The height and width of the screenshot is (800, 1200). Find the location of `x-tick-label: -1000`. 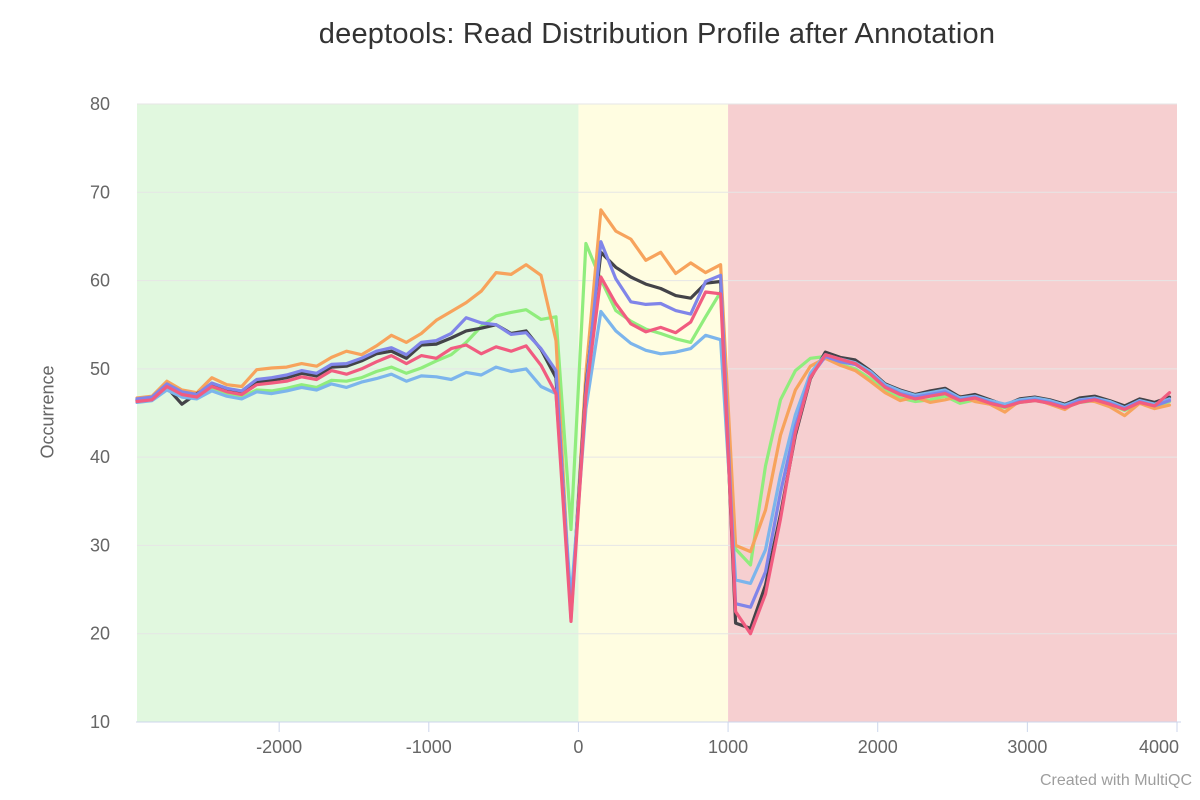

x-tick-label: -1000 is located at coordinates (429, 747).